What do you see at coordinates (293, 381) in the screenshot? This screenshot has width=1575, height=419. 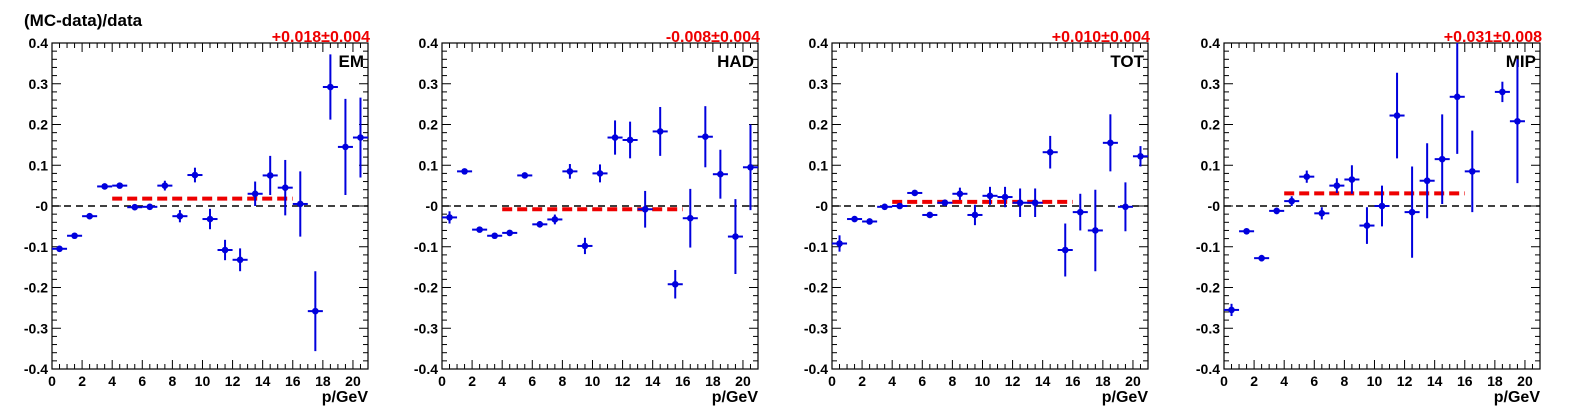 I see `x-tick-label: 16` at bounding box center [293, 381].